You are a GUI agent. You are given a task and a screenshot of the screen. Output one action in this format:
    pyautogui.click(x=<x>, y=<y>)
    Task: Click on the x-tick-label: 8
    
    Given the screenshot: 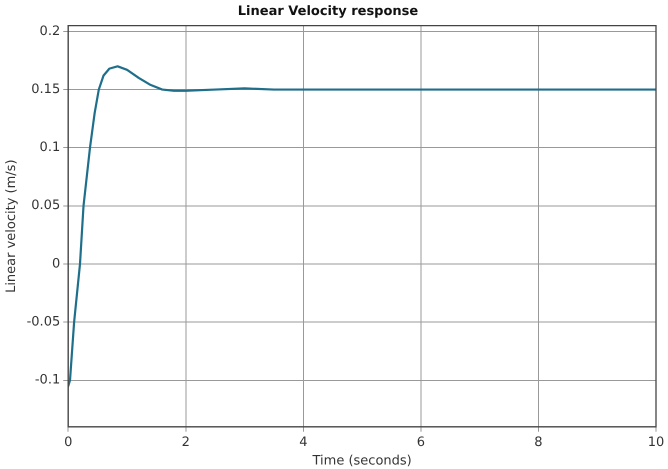 What is the action you would take?
    pyautogui.click(x=538, y=442)
    